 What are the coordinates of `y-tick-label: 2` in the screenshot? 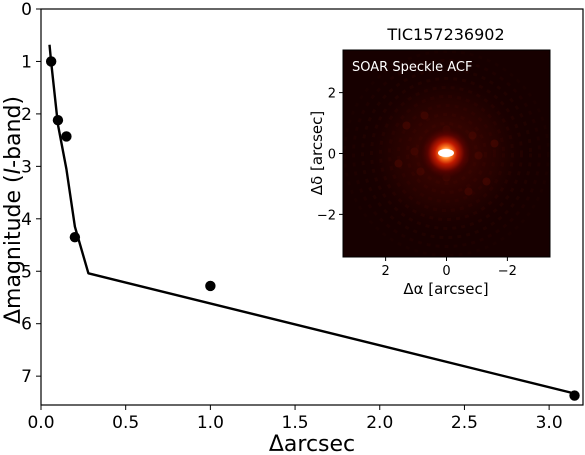 It's located at (26, 115).